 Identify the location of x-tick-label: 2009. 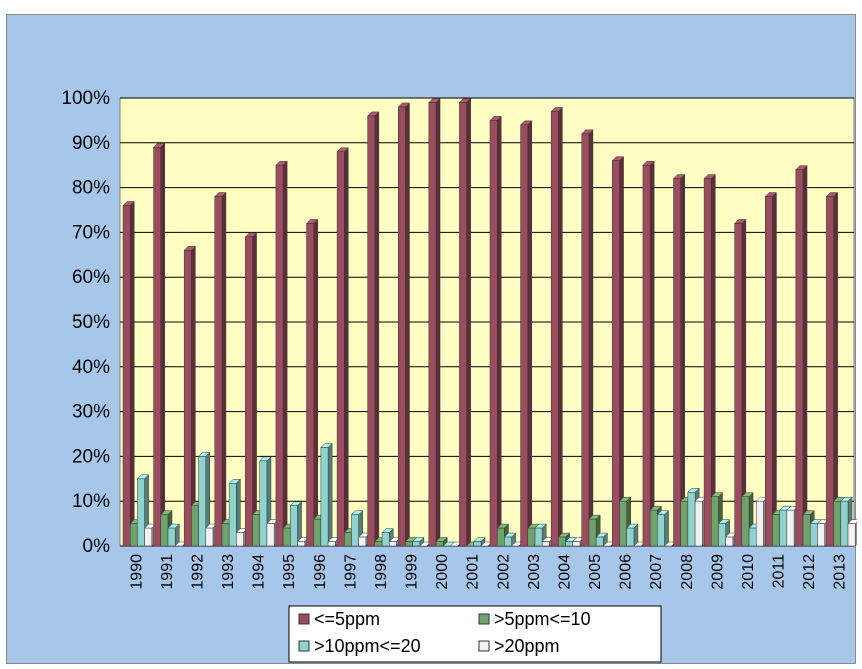
(717, 572).